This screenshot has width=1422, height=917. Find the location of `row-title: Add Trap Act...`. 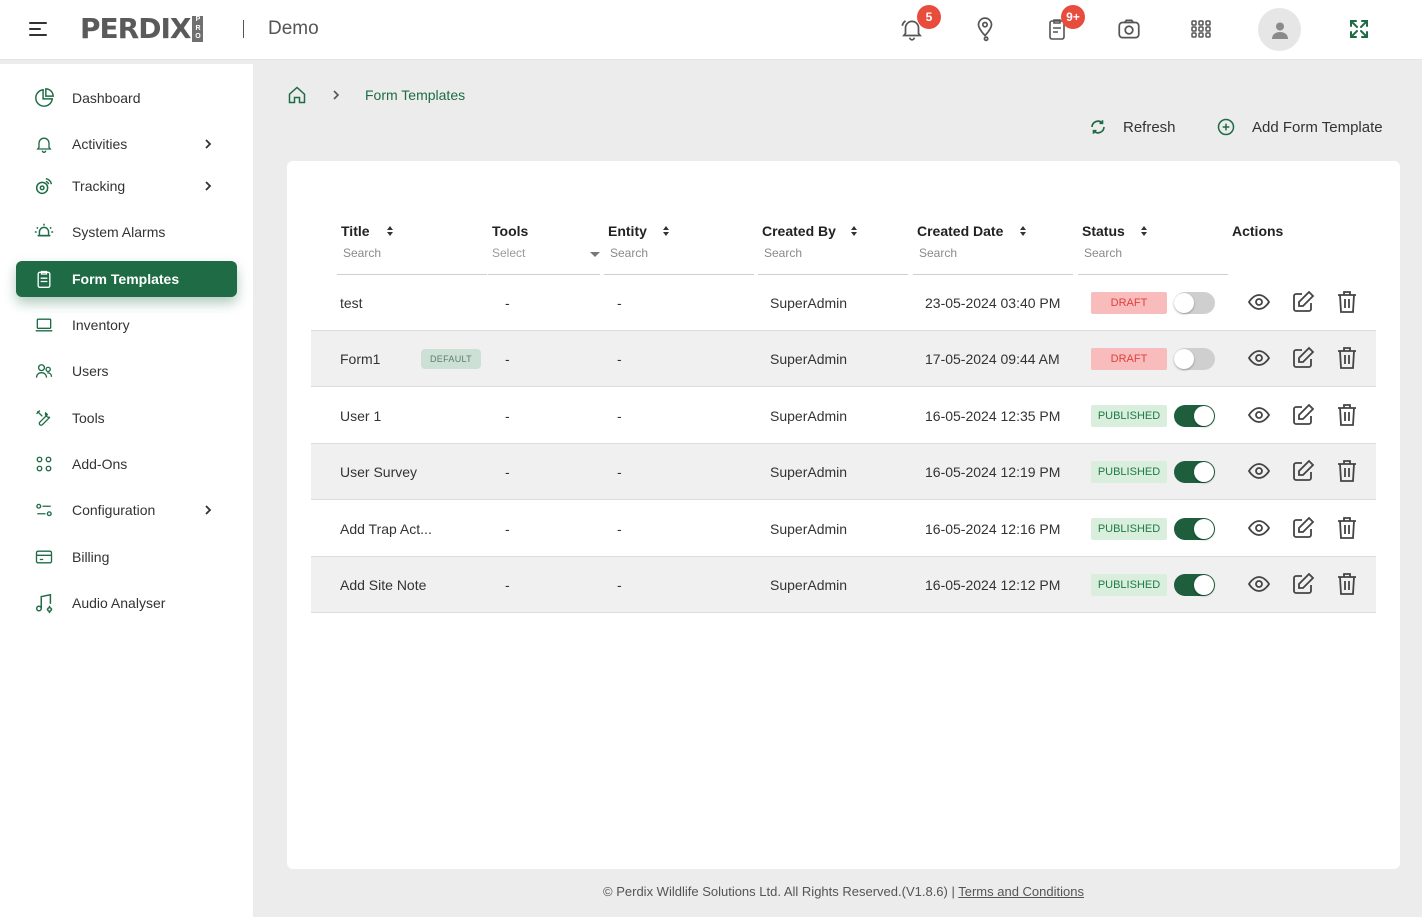

row-title: Add Trap Act... is located at coordinates (386, 528).